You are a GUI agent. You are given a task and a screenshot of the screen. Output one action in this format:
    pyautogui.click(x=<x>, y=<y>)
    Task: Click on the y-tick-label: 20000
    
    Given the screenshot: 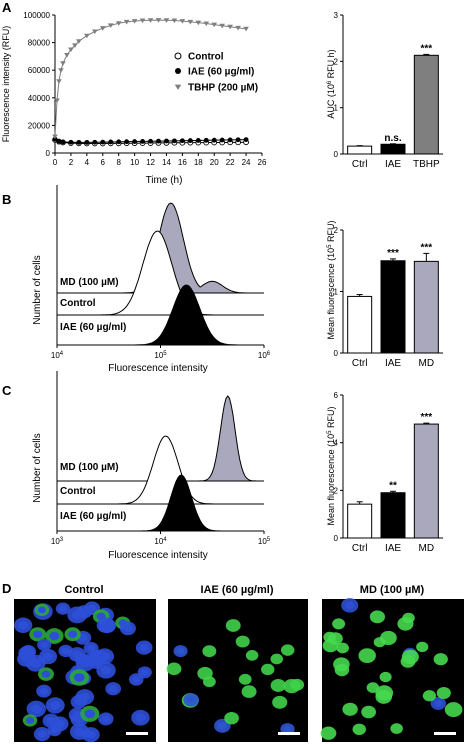 What is the action you would take?
    pyautogui.click(x=39, y=125)
    